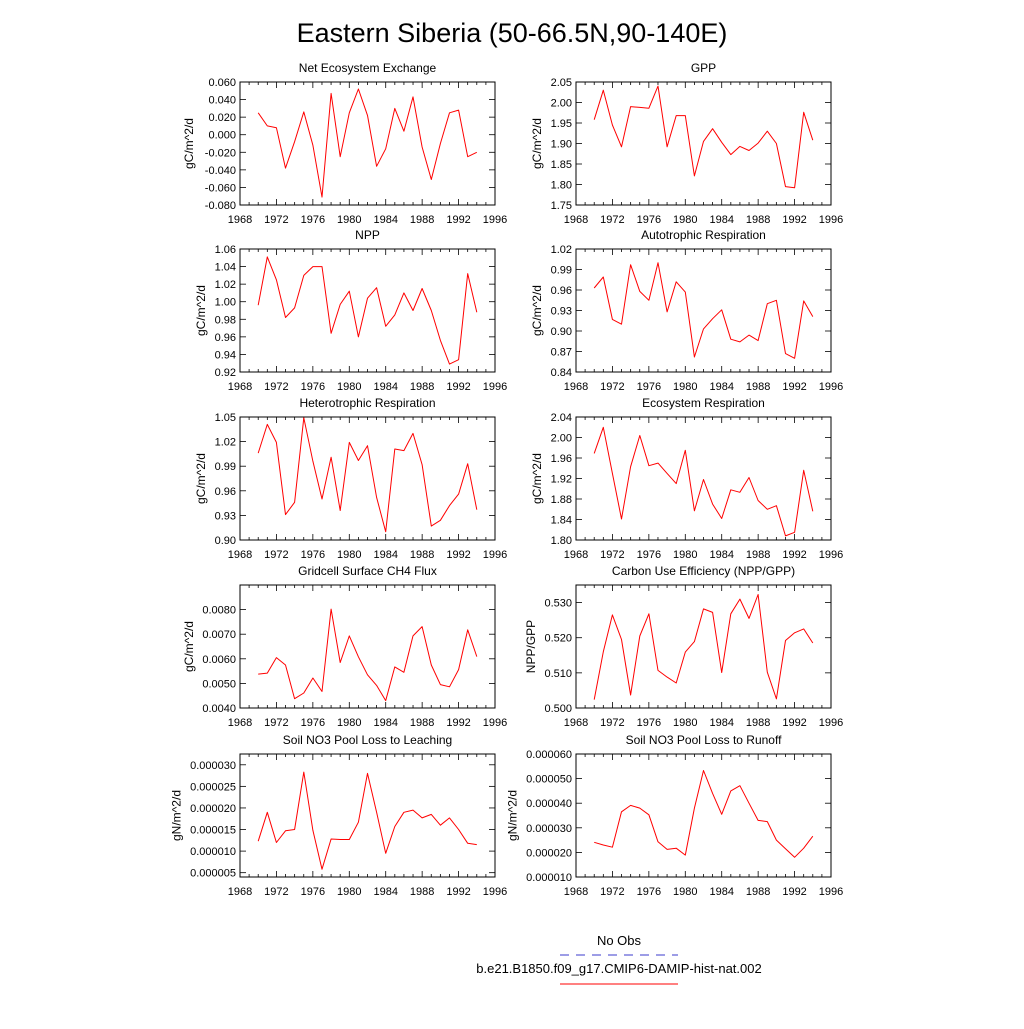 This screenshot has width=1024, height=1029. Describe the element at coordinates (703, 571) in the screenshot. I see `chart-title: Carbon Use Efficiency (NPP/GPP)` at that location.